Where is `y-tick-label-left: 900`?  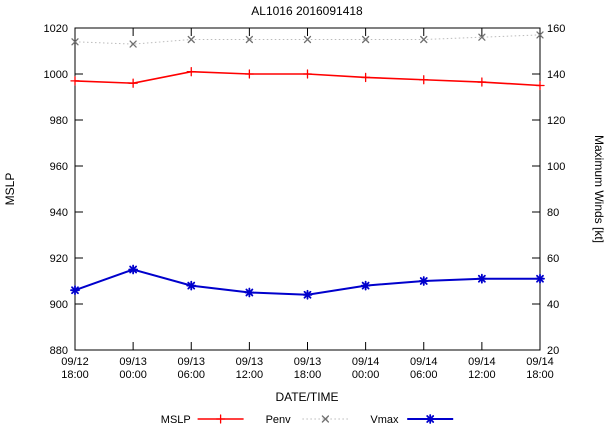 y-tick-label-left: 900 is located at coordinates (59, 305).